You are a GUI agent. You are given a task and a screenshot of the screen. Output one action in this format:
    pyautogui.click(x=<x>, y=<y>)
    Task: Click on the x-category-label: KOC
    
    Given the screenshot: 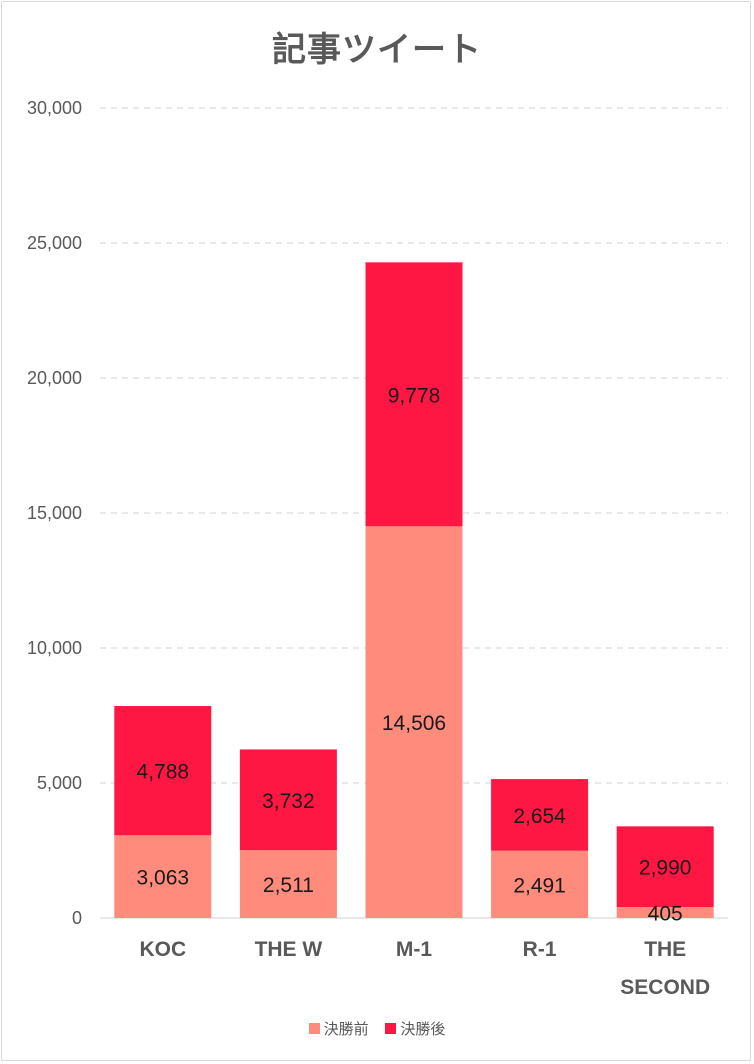 What is the action you would take?
    pyautogui.click(x=162, y=949)
    